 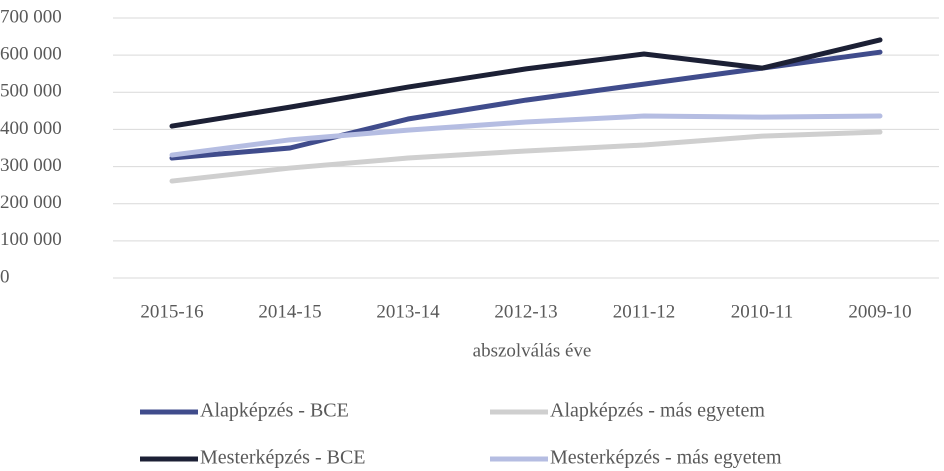 What do you see at coordinates (644, 311) in the screenshot?
I see `x-tick-label: 2011-12` at bounding box center [644, 311].